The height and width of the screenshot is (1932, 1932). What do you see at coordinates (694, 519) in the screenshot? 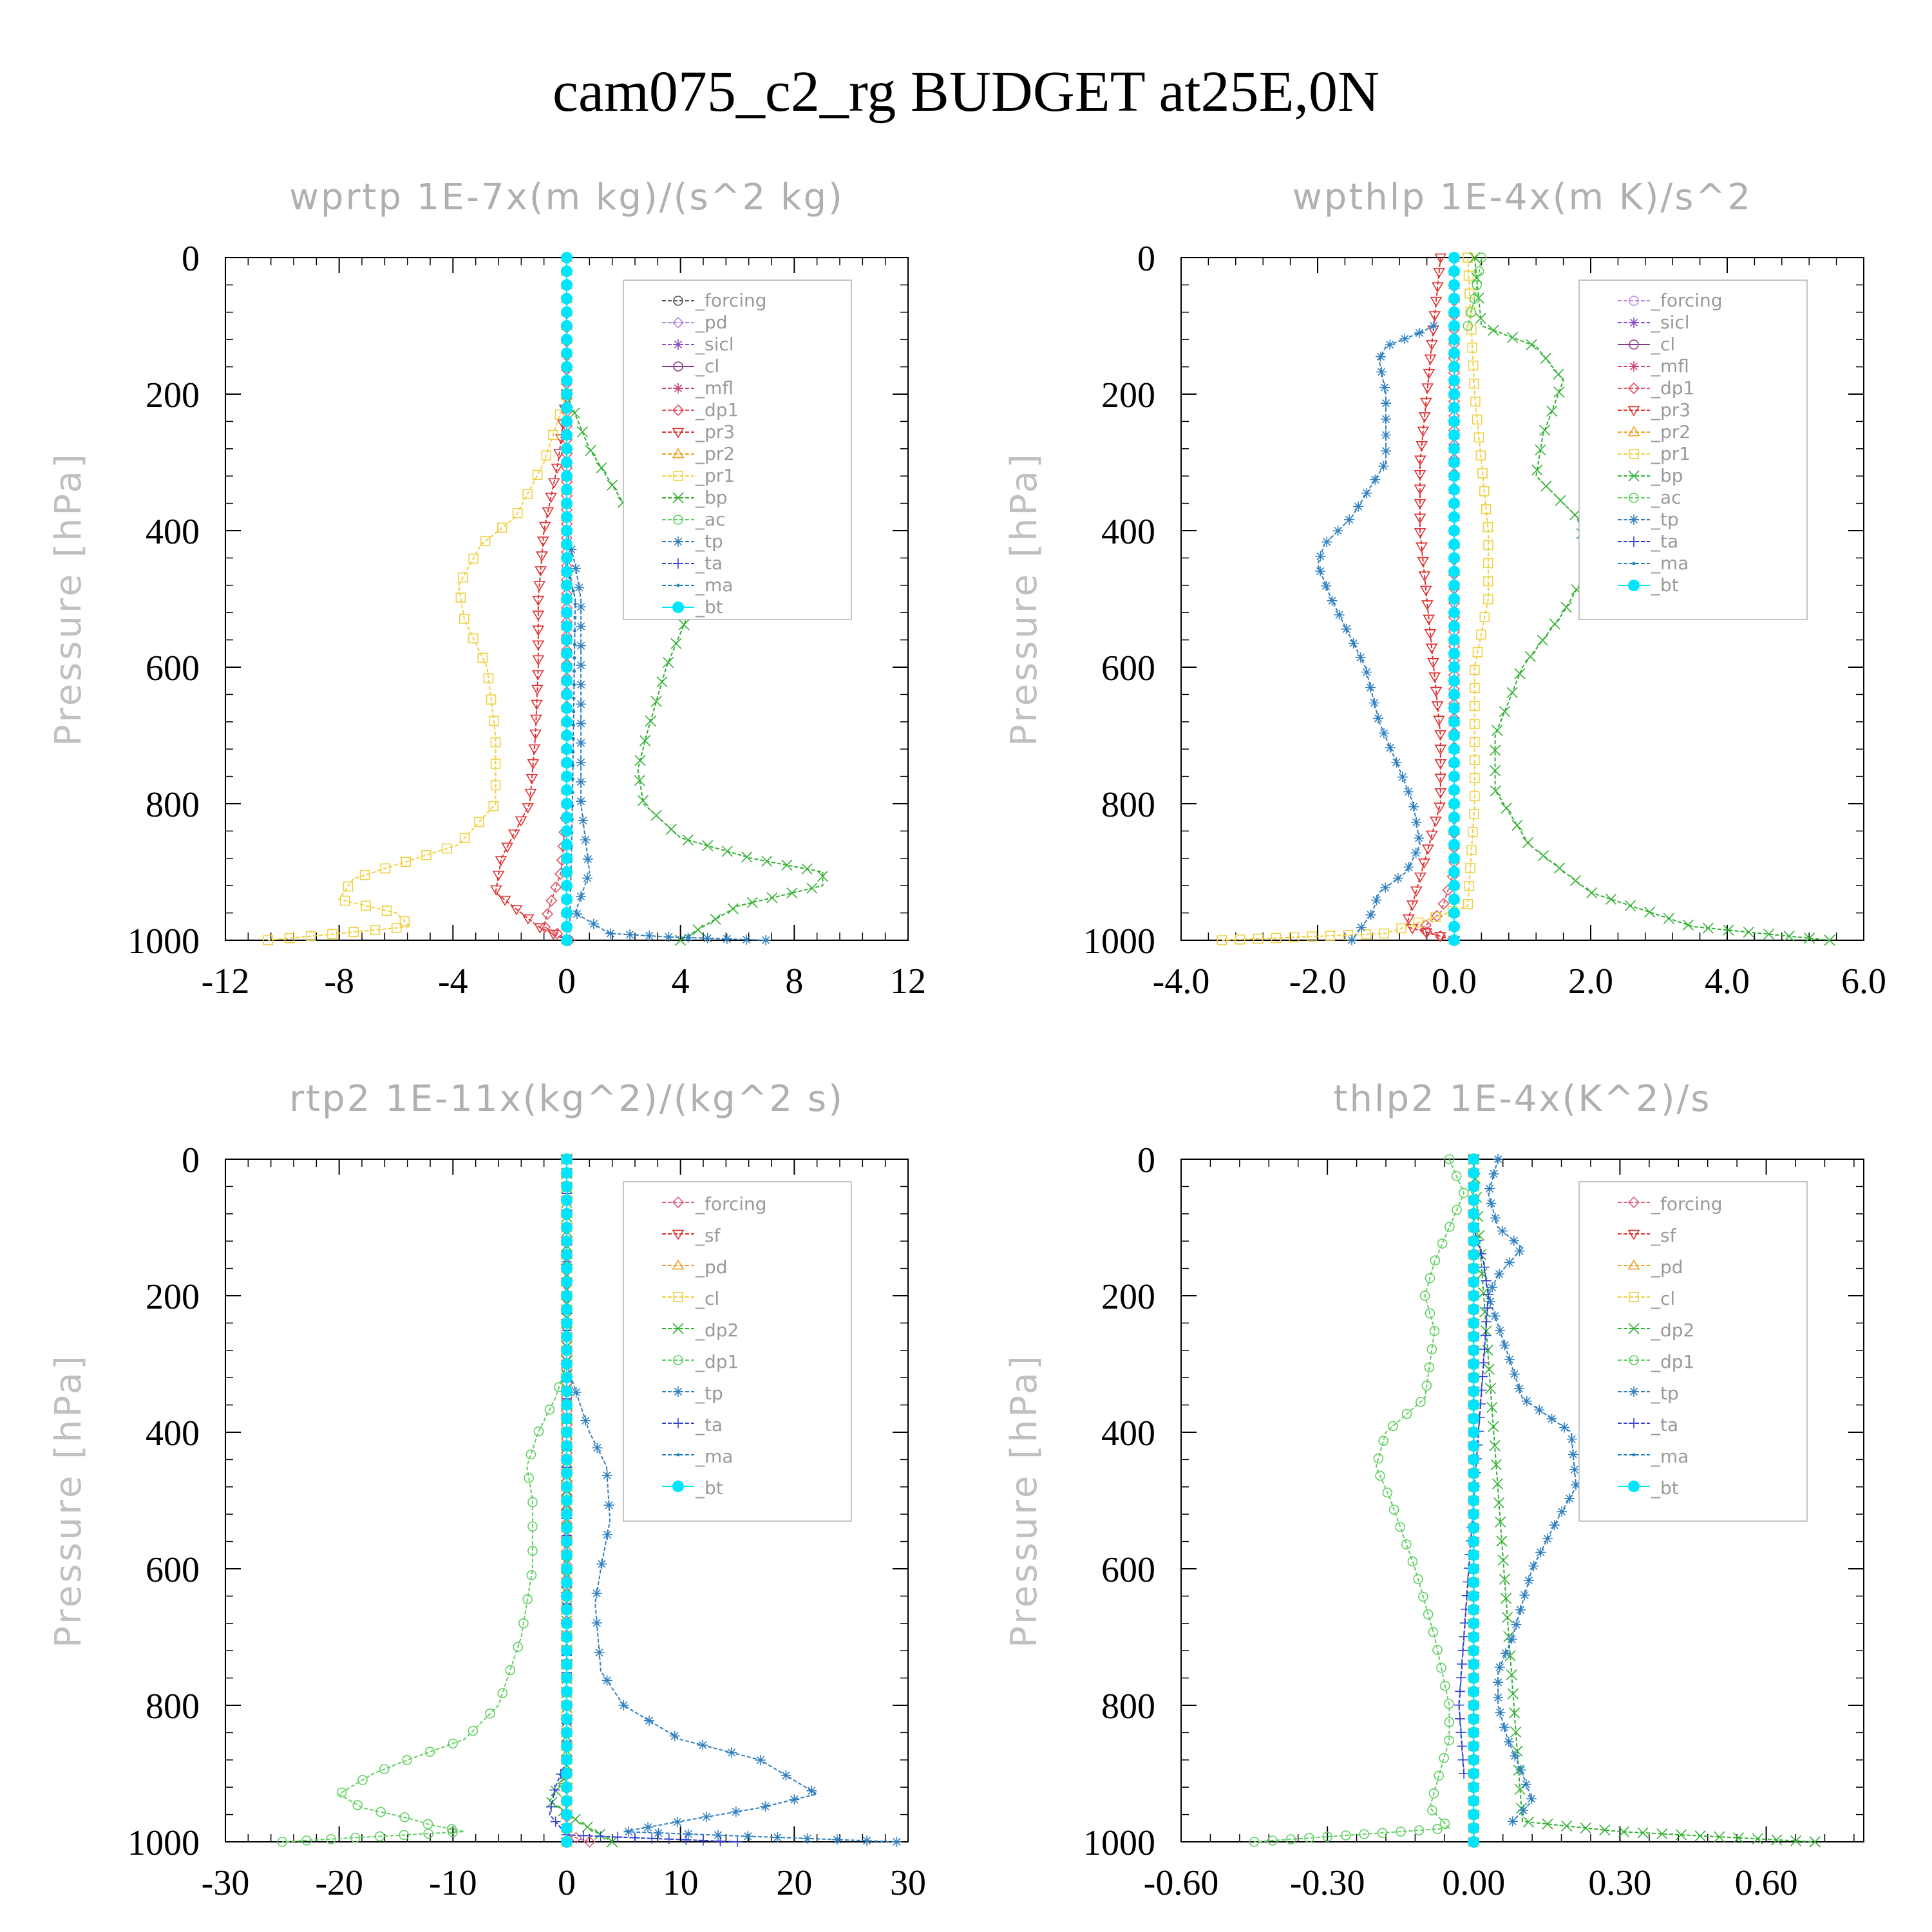
I see `legend-item: _ac` at bounding box center [694, 519].